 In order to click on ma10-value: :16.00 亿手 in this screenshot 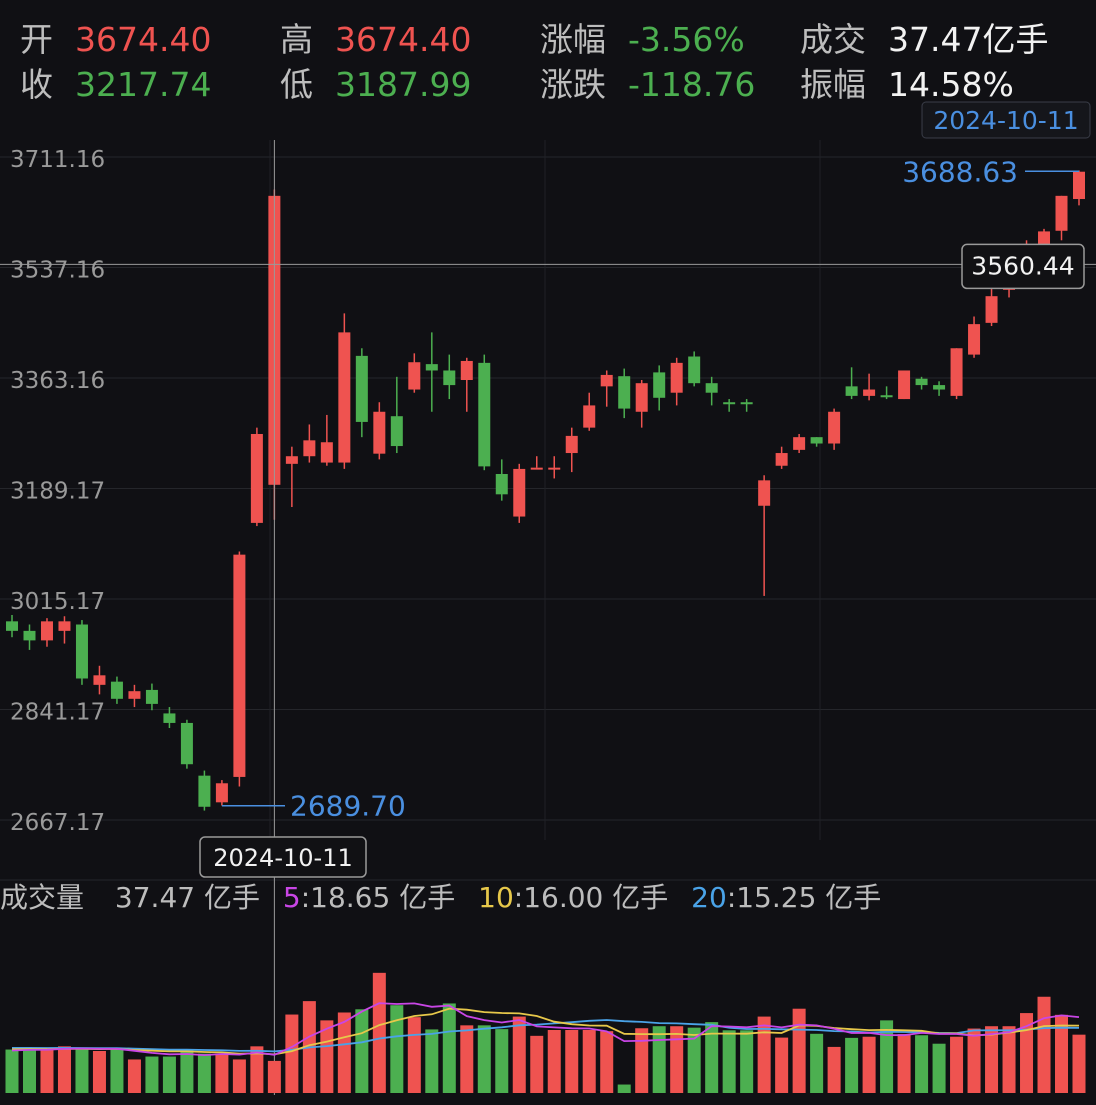, I will do `click(591, 897)`.